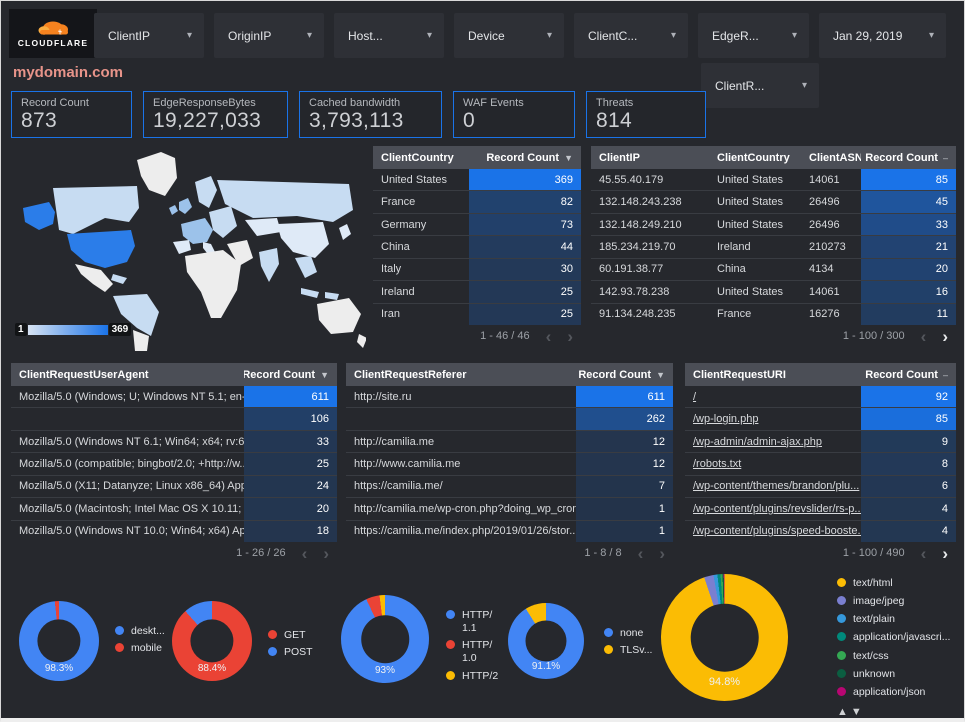 This screenshot has height=722, width=965. Describe the element at coordinates (68, 72) in the screenshot. I see `page-title: mydomain.com` at that location.